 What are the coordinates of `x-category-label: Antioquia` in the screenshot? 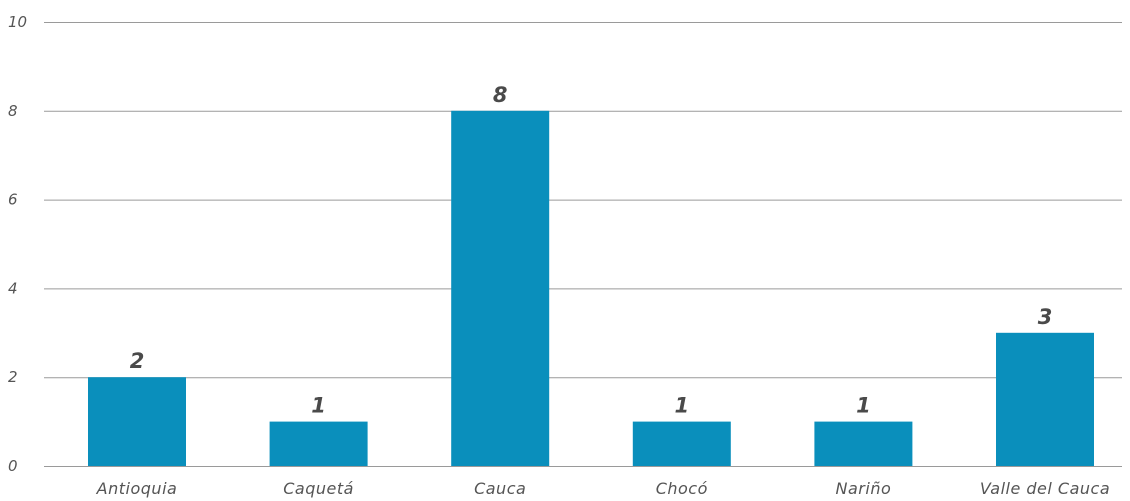 It's located at (137, 488).